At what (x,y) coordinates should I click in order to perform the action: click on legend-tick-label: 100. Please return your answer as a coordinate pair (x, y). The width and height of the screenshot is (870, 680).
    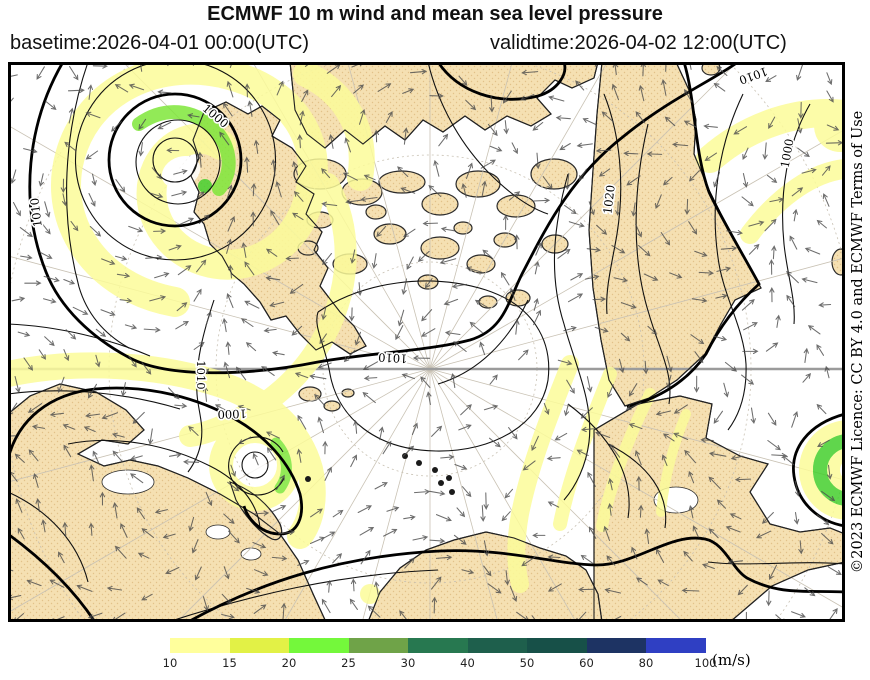
    Looking at the image, I should click on (705, 663).